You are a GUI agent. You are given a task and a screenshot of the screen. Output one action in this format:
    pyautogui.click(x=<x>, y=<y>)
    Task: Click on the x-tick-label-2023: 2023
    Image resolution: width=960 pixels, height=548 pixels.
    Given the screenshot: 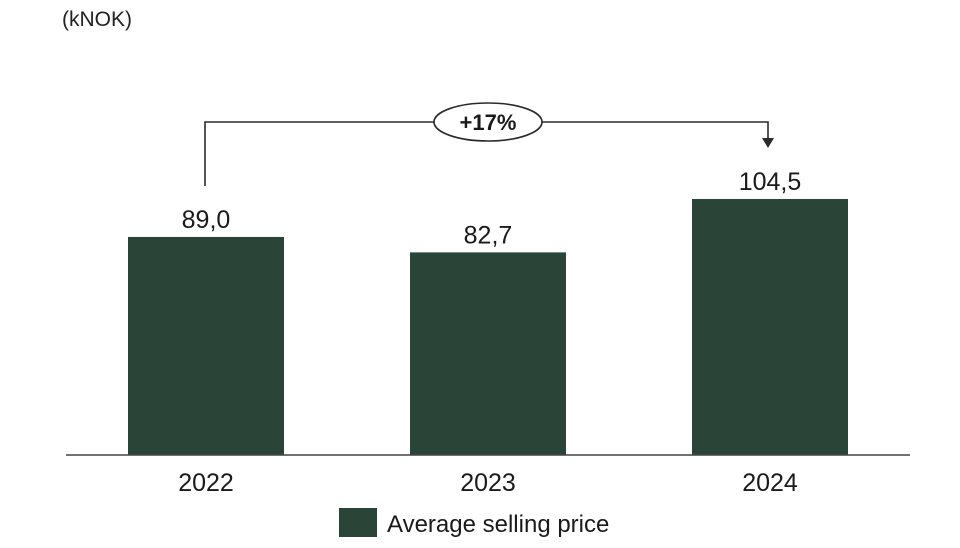 What is the action you would take?
    pyautogui.click(x=488, y=483)
    